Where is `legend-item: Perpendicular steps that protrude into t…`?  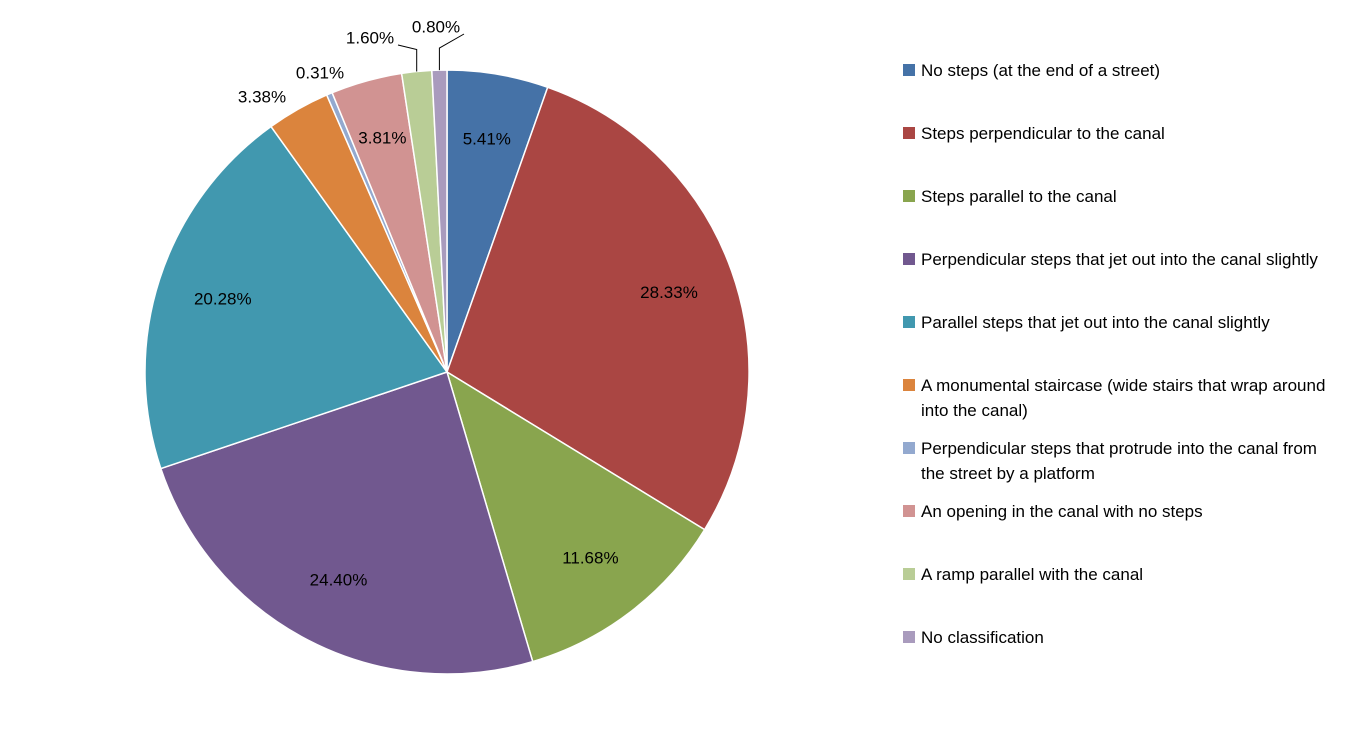
legend-item: Perpendicular steps that protrude into t… is located at coordinates (1123, 461).